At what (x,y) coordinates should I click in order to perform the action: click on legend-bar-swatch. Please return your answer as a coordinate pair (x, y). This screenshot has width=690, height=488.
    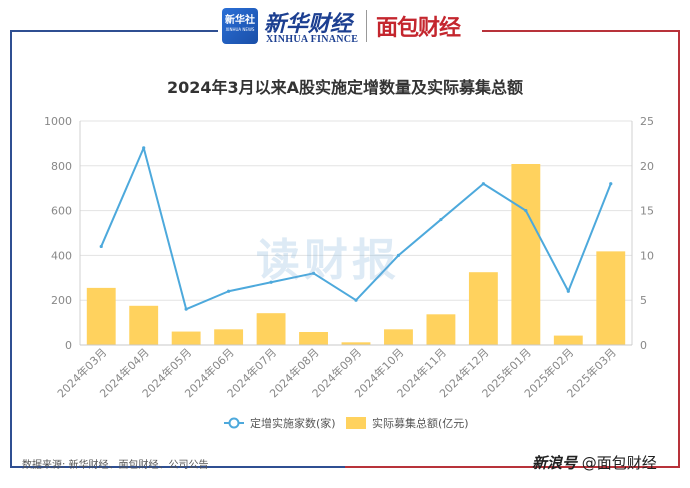
    Looking at the image, I should click on (356, 423).